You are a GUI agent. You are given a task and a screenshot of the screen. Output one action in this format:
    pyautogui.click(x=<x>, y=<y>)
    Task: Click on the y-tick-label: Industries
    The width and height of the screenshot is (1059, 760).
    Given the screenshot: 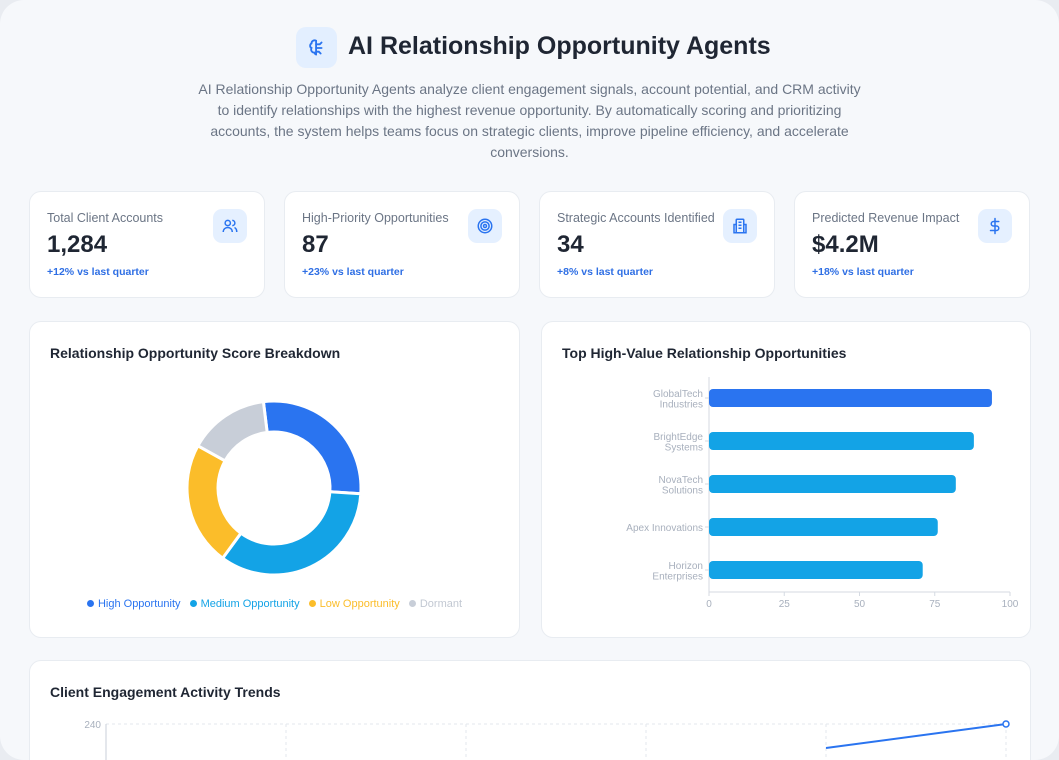 What is the action you would take?
    pyautogui.click(x=681, y=404)
    